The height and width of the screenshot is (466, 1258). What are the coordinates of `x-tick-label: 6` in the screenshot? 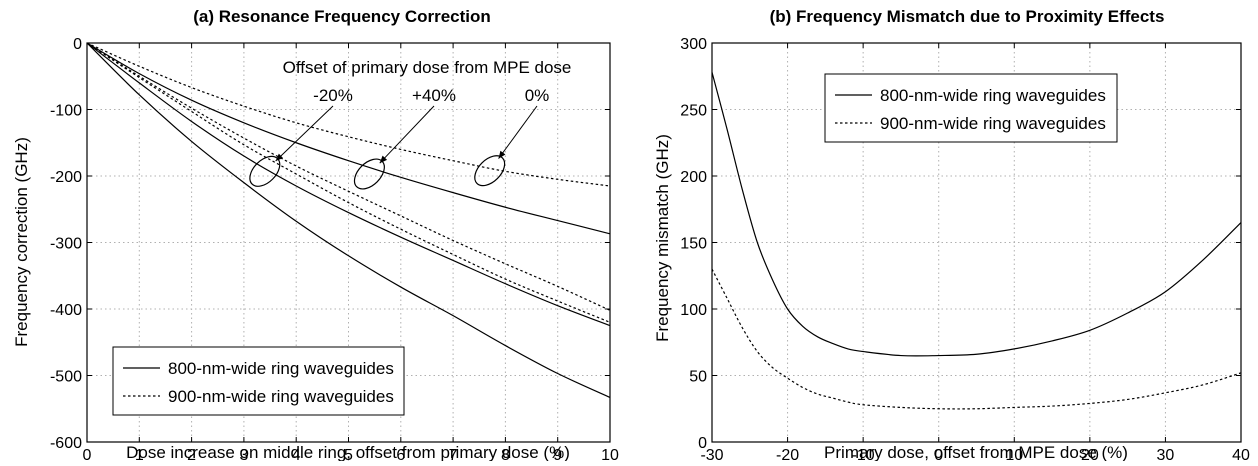 It's located at (400, 454).